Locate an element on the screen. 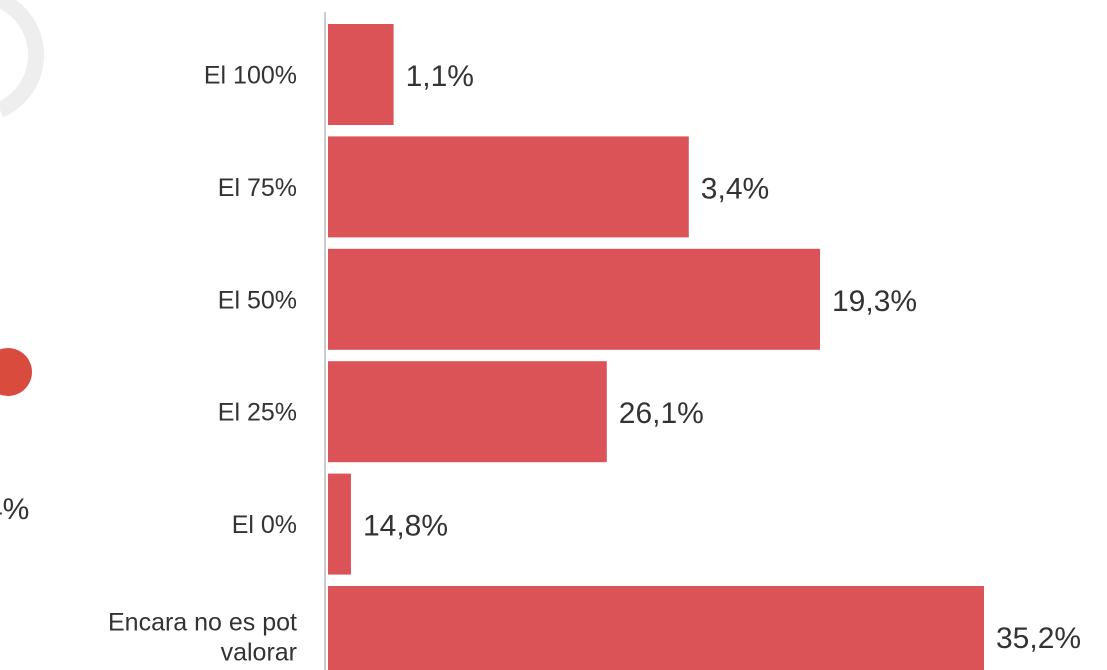  value-label-1: 3,4% is located at coordinates (735, 188).